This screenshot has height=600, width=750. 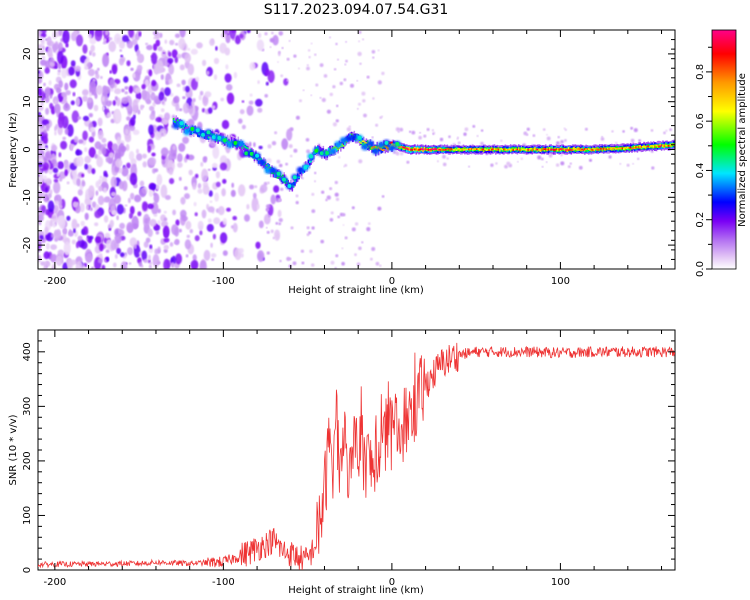 What do you see at coordinates (724, 149) in the screenshot?
I see `colorbar-gradient` at bounding box center [724, 149].